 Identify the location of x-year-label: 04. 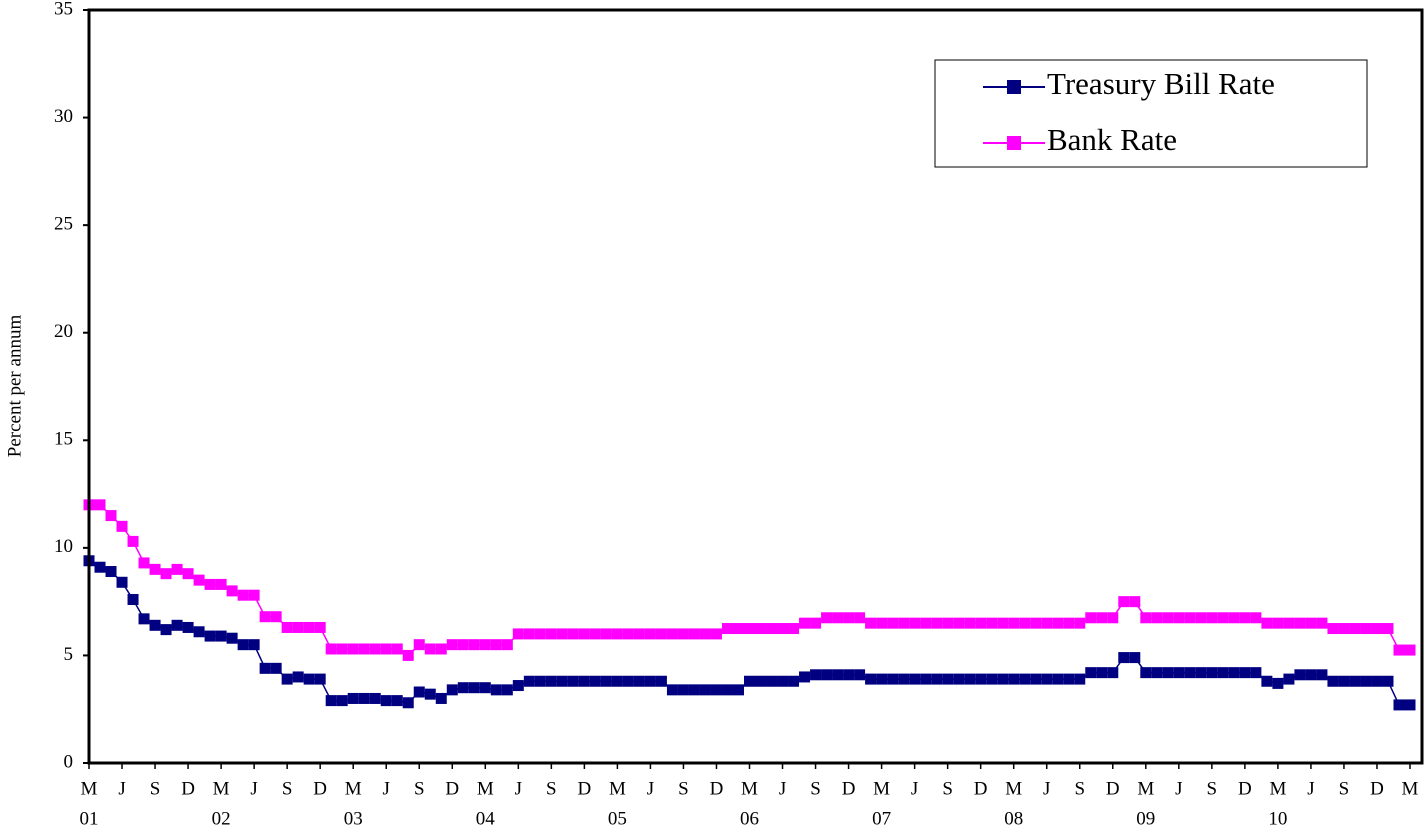
(486, 818).